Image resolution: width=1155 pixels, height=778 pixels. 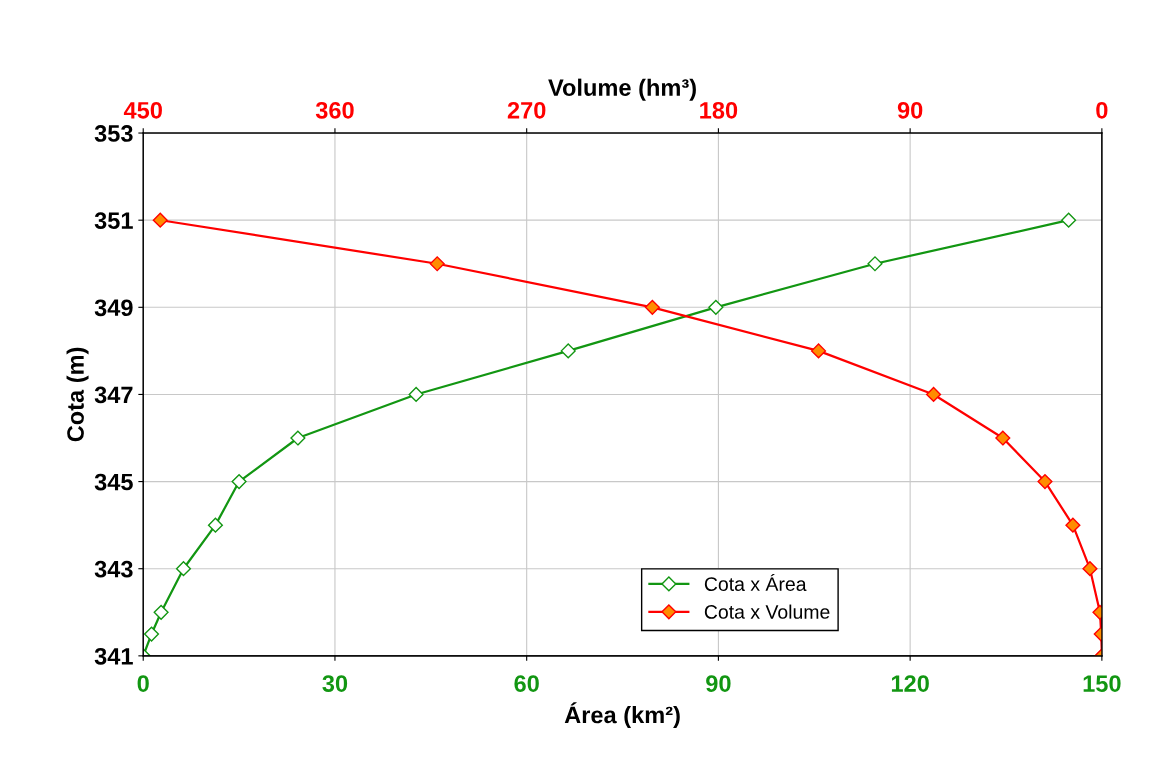 I want to click on x2-tick-label: 450, so click(x=142, y=110).